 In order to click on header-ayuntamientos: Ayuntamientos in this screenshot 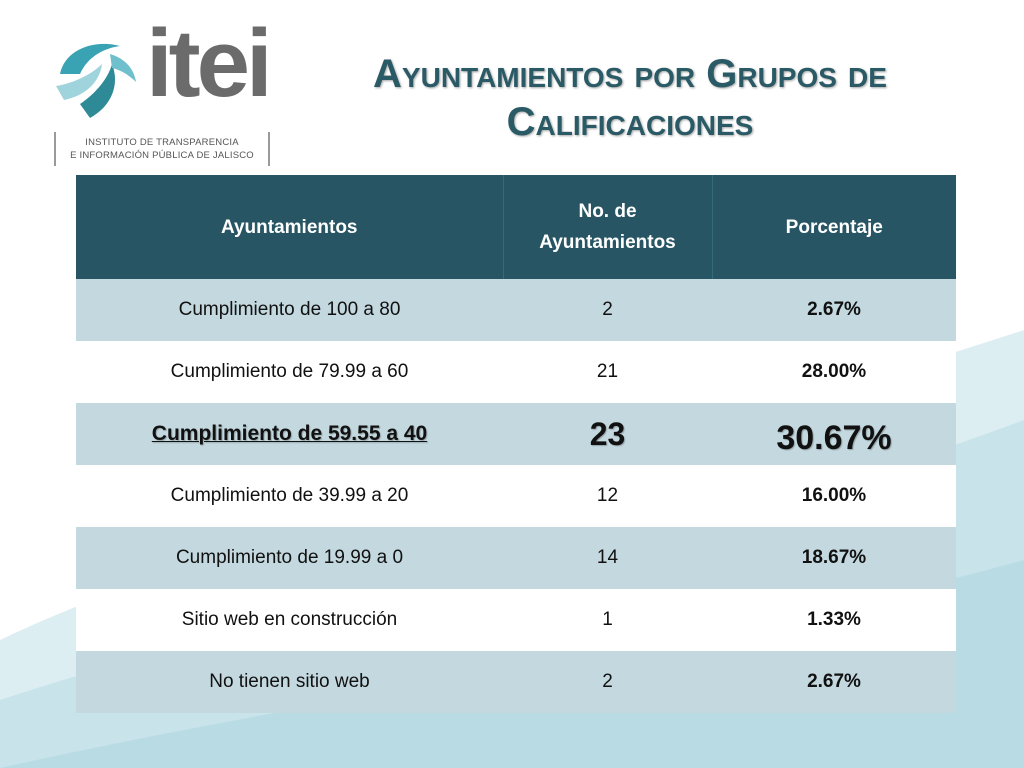, I will do `click(290, 227)`.